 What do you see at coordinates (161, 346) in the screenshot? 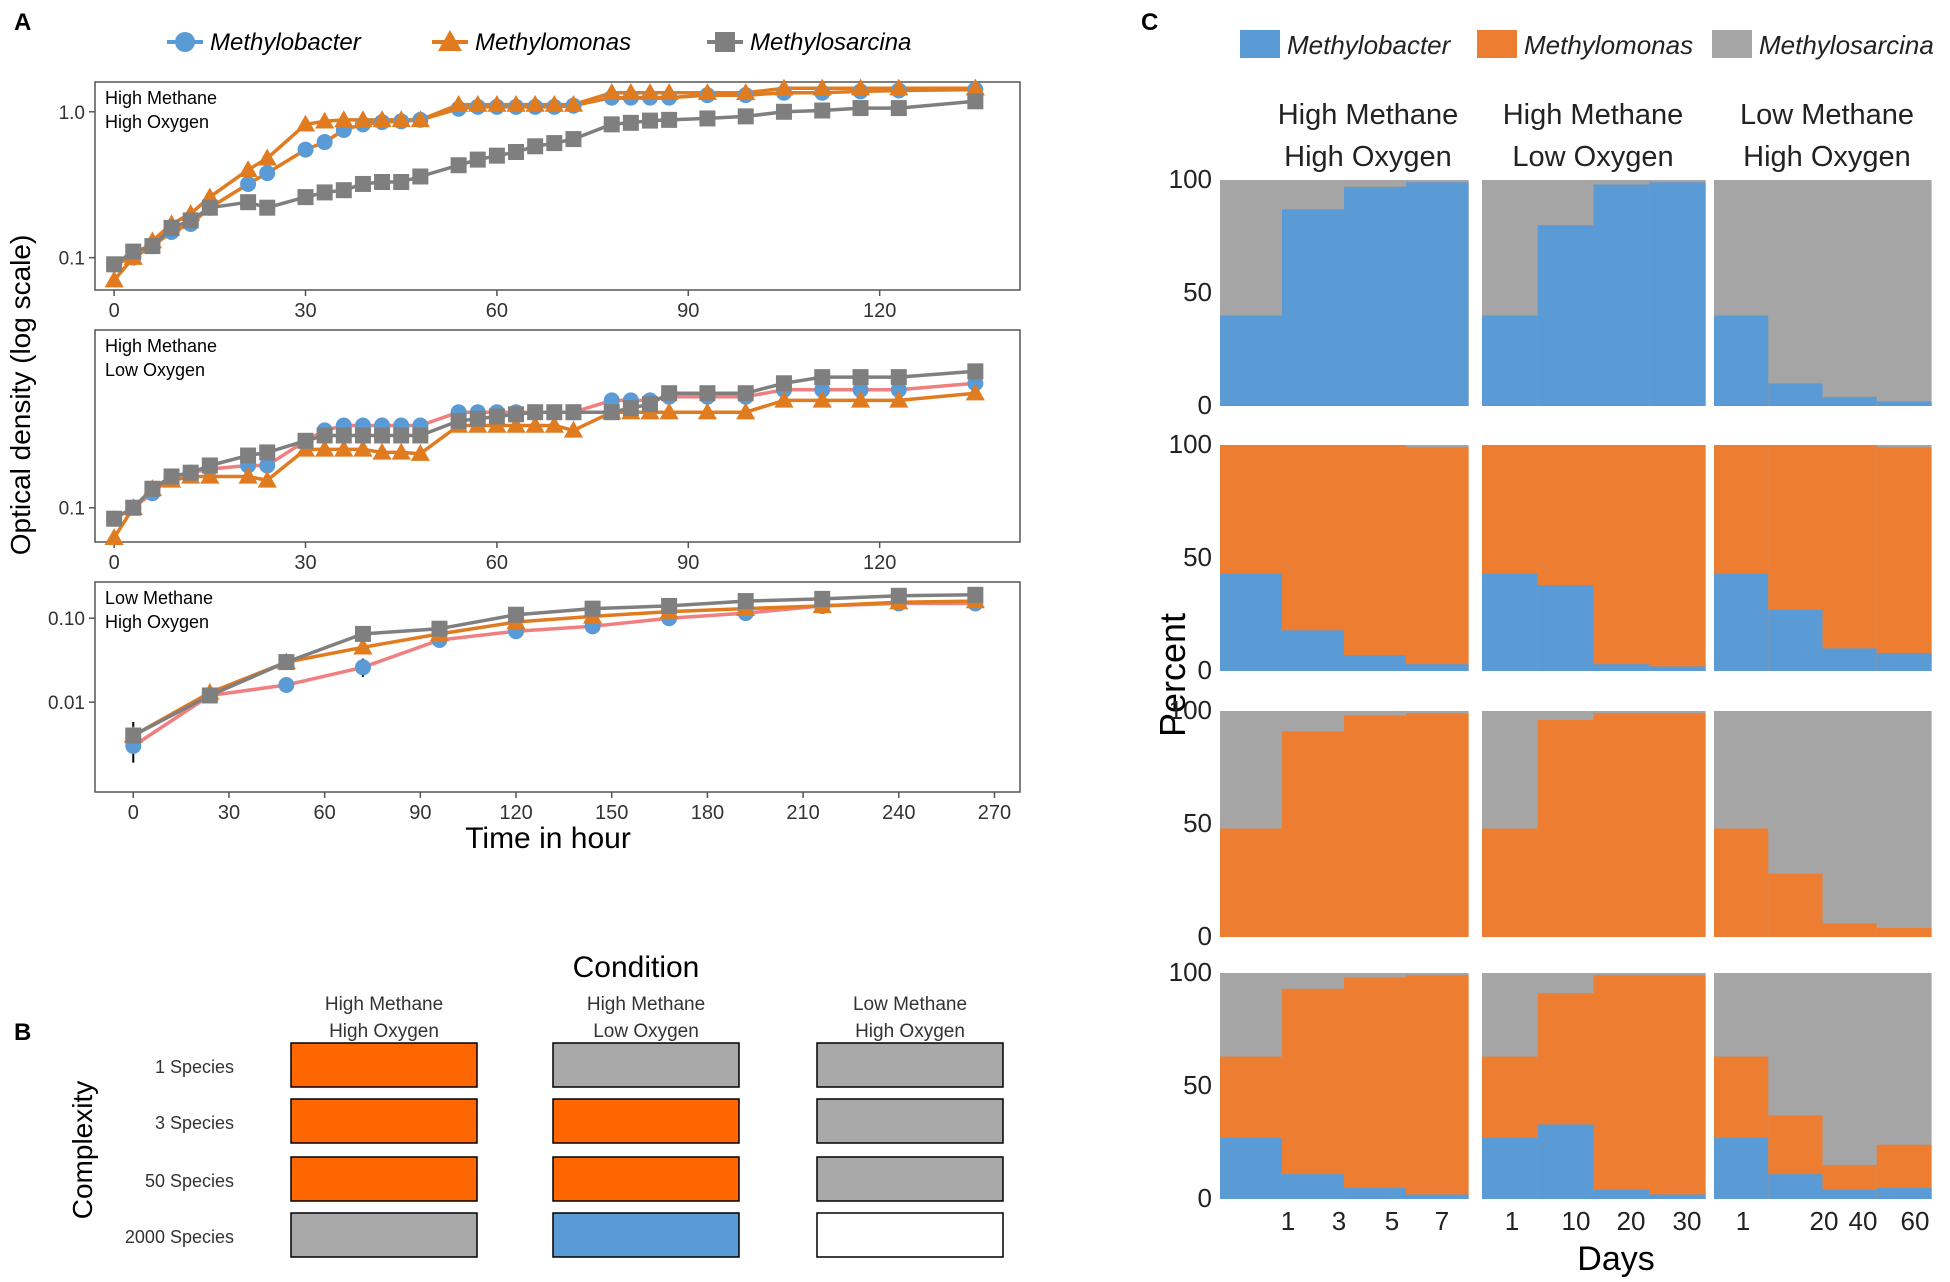
I see `plot-title-line1: High Methane` at bounding box center [161, 346].